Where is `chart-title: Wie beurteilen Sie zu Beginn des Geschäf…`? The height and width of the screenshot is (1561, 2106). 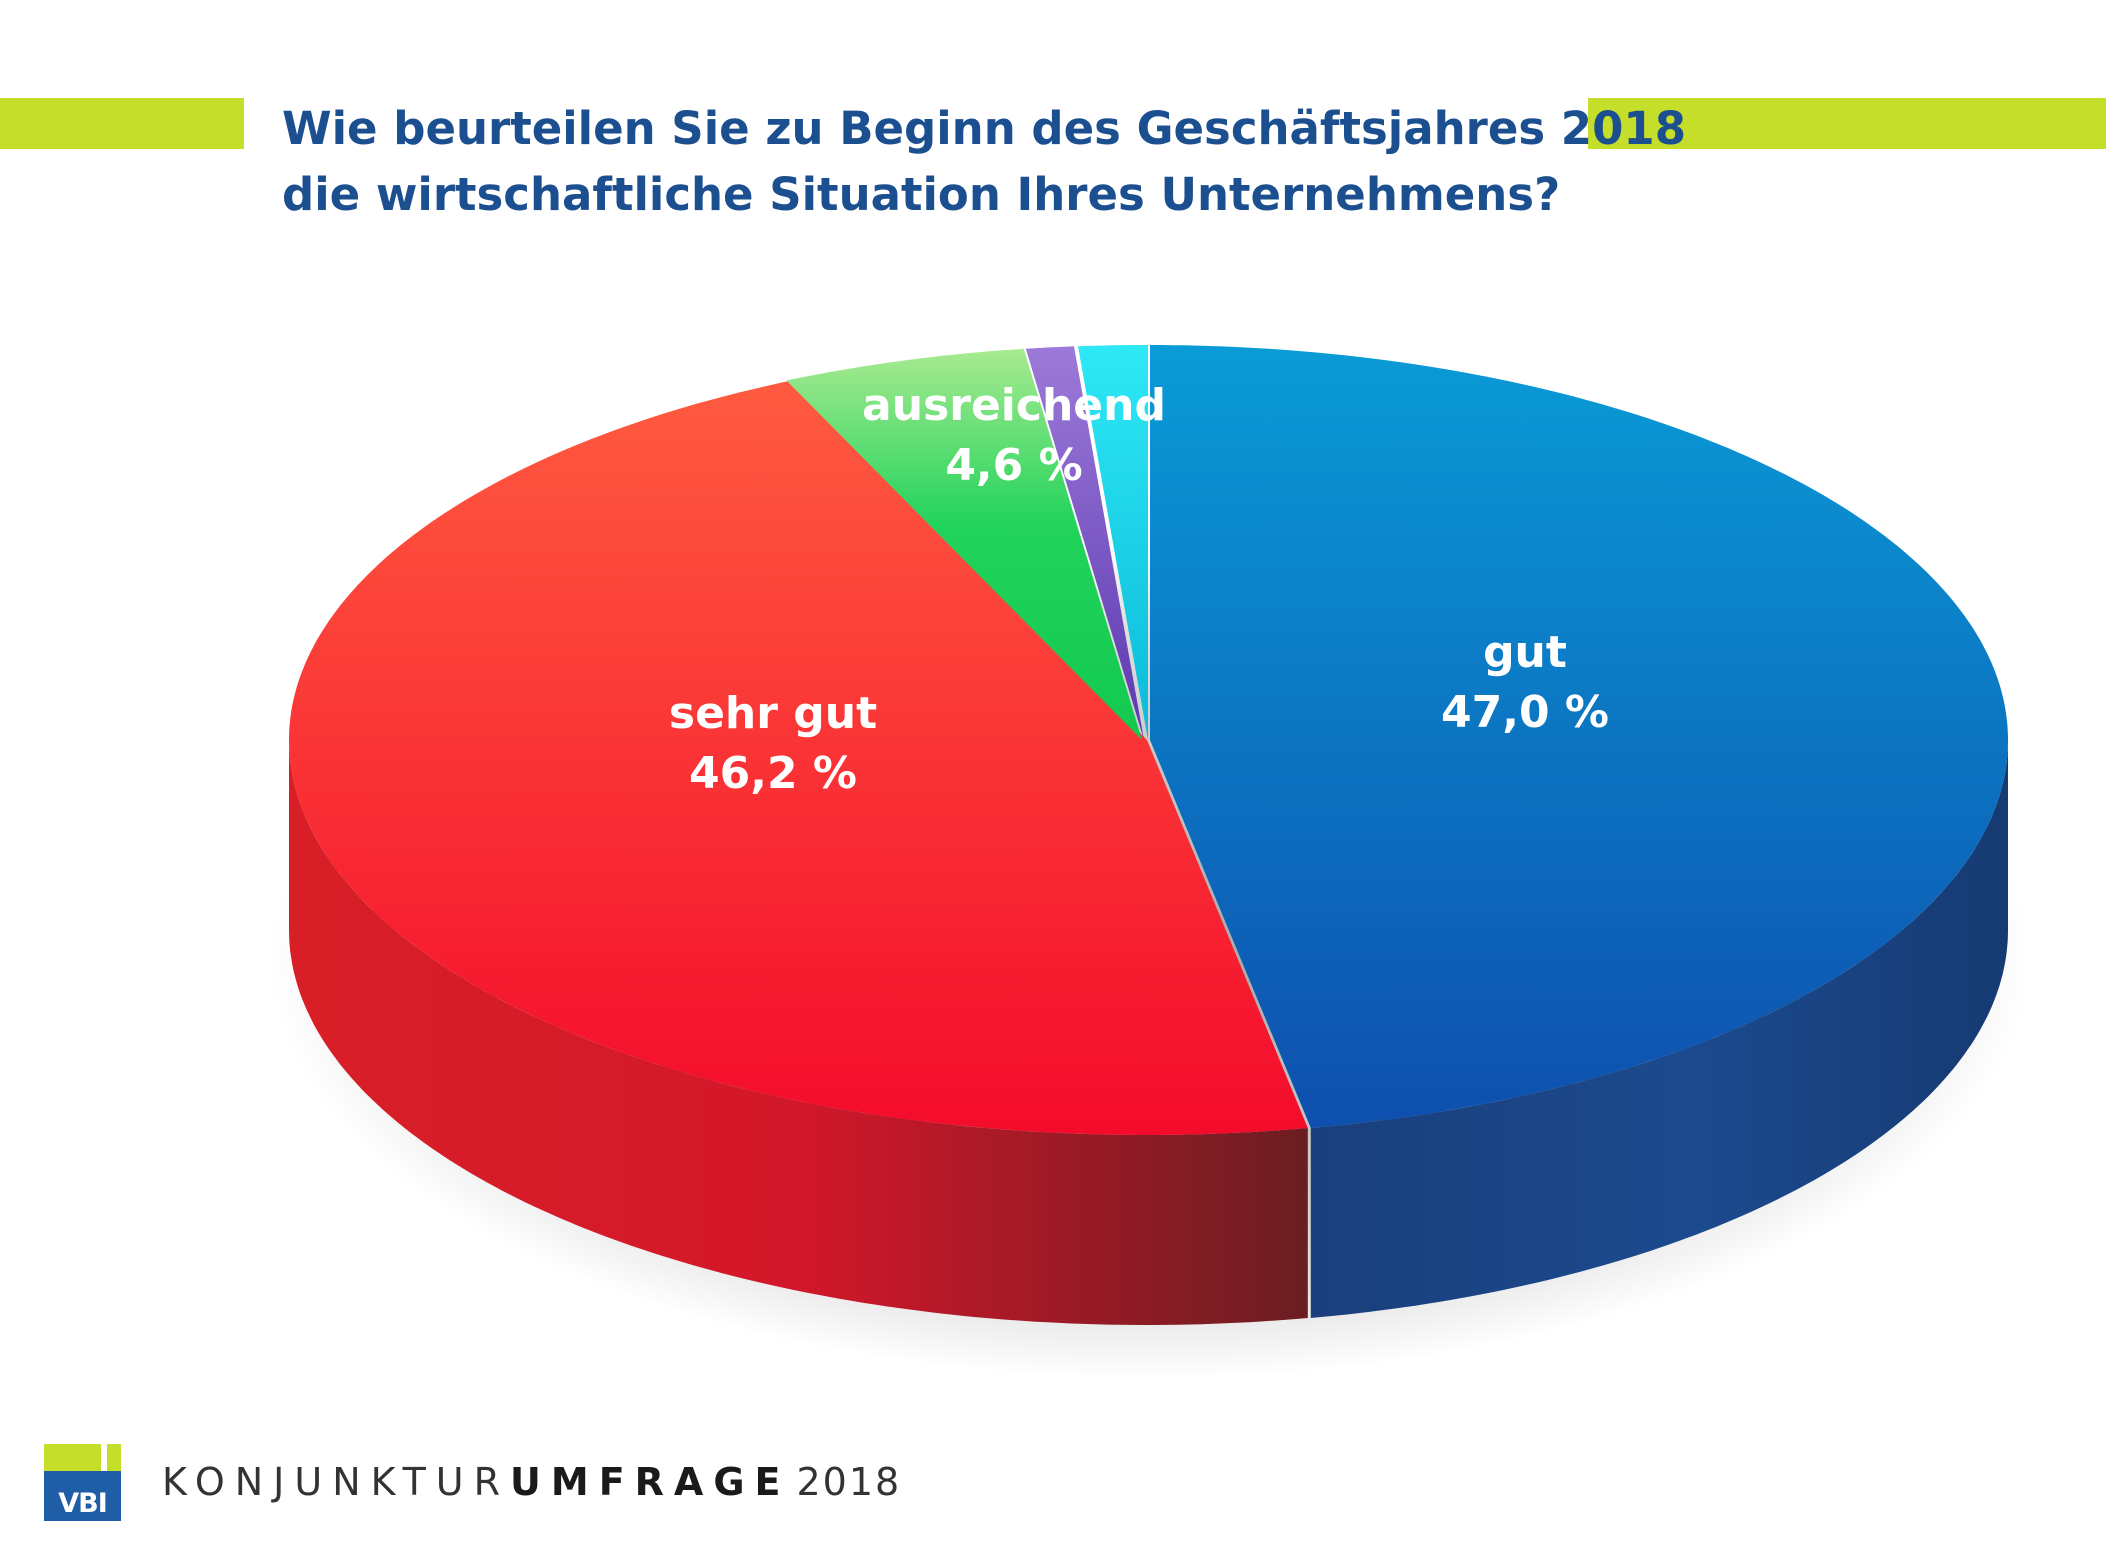
chart-title: Wie beurteilen Sie zu Beginn des Geschäf… is located at coordinates (984, 162).